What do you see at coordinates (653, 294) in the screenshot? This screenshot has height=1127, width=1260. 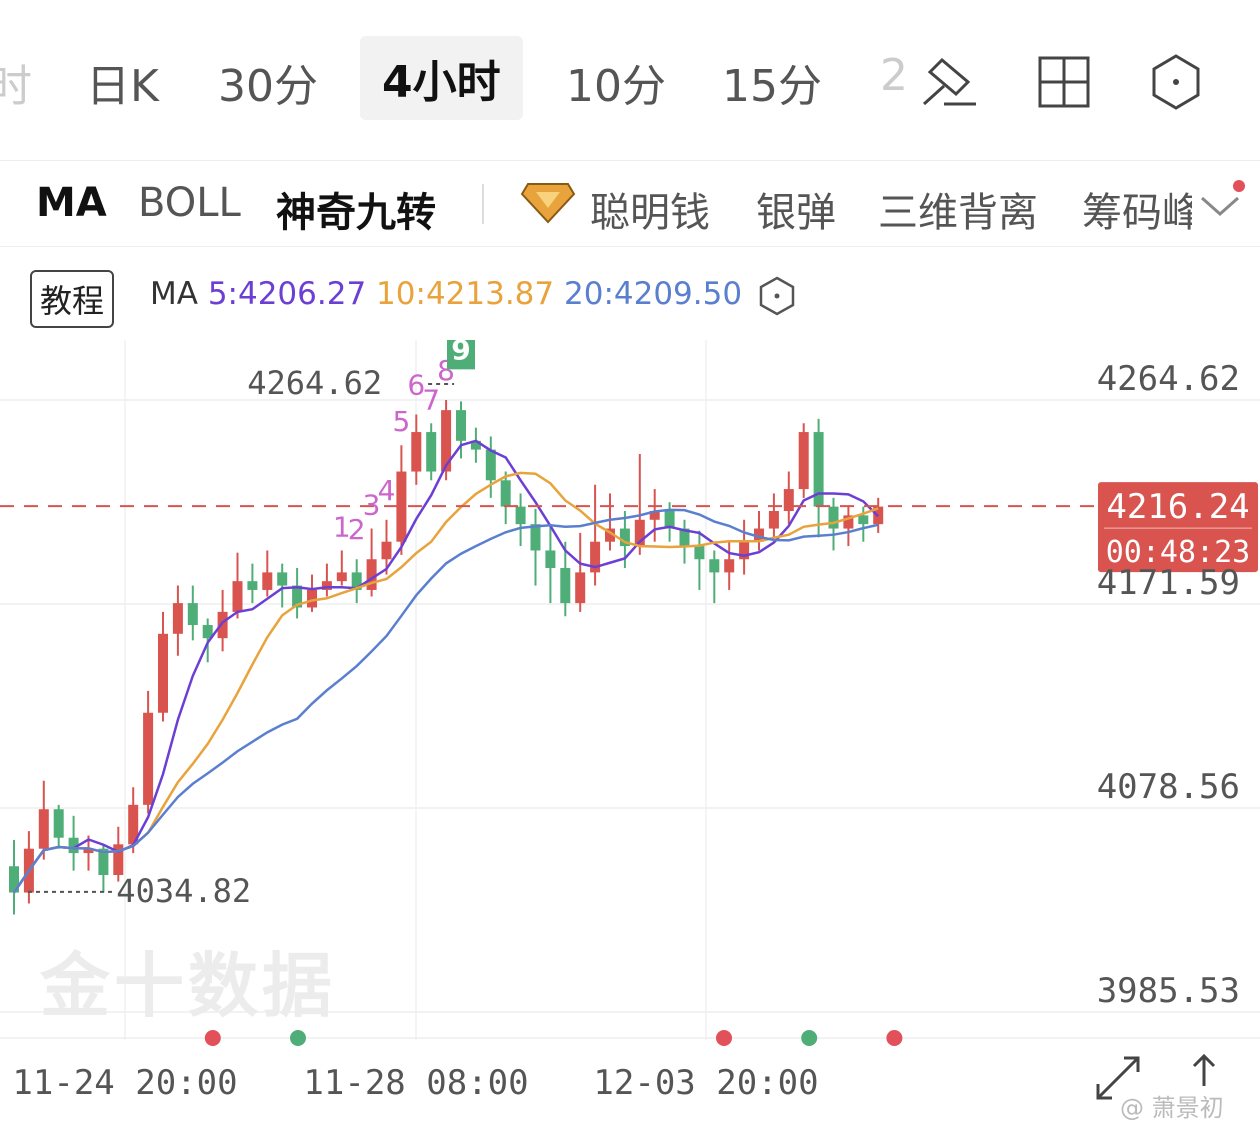 I see `ma20-value: 20:4209.50` at bounding box center [653, 294].